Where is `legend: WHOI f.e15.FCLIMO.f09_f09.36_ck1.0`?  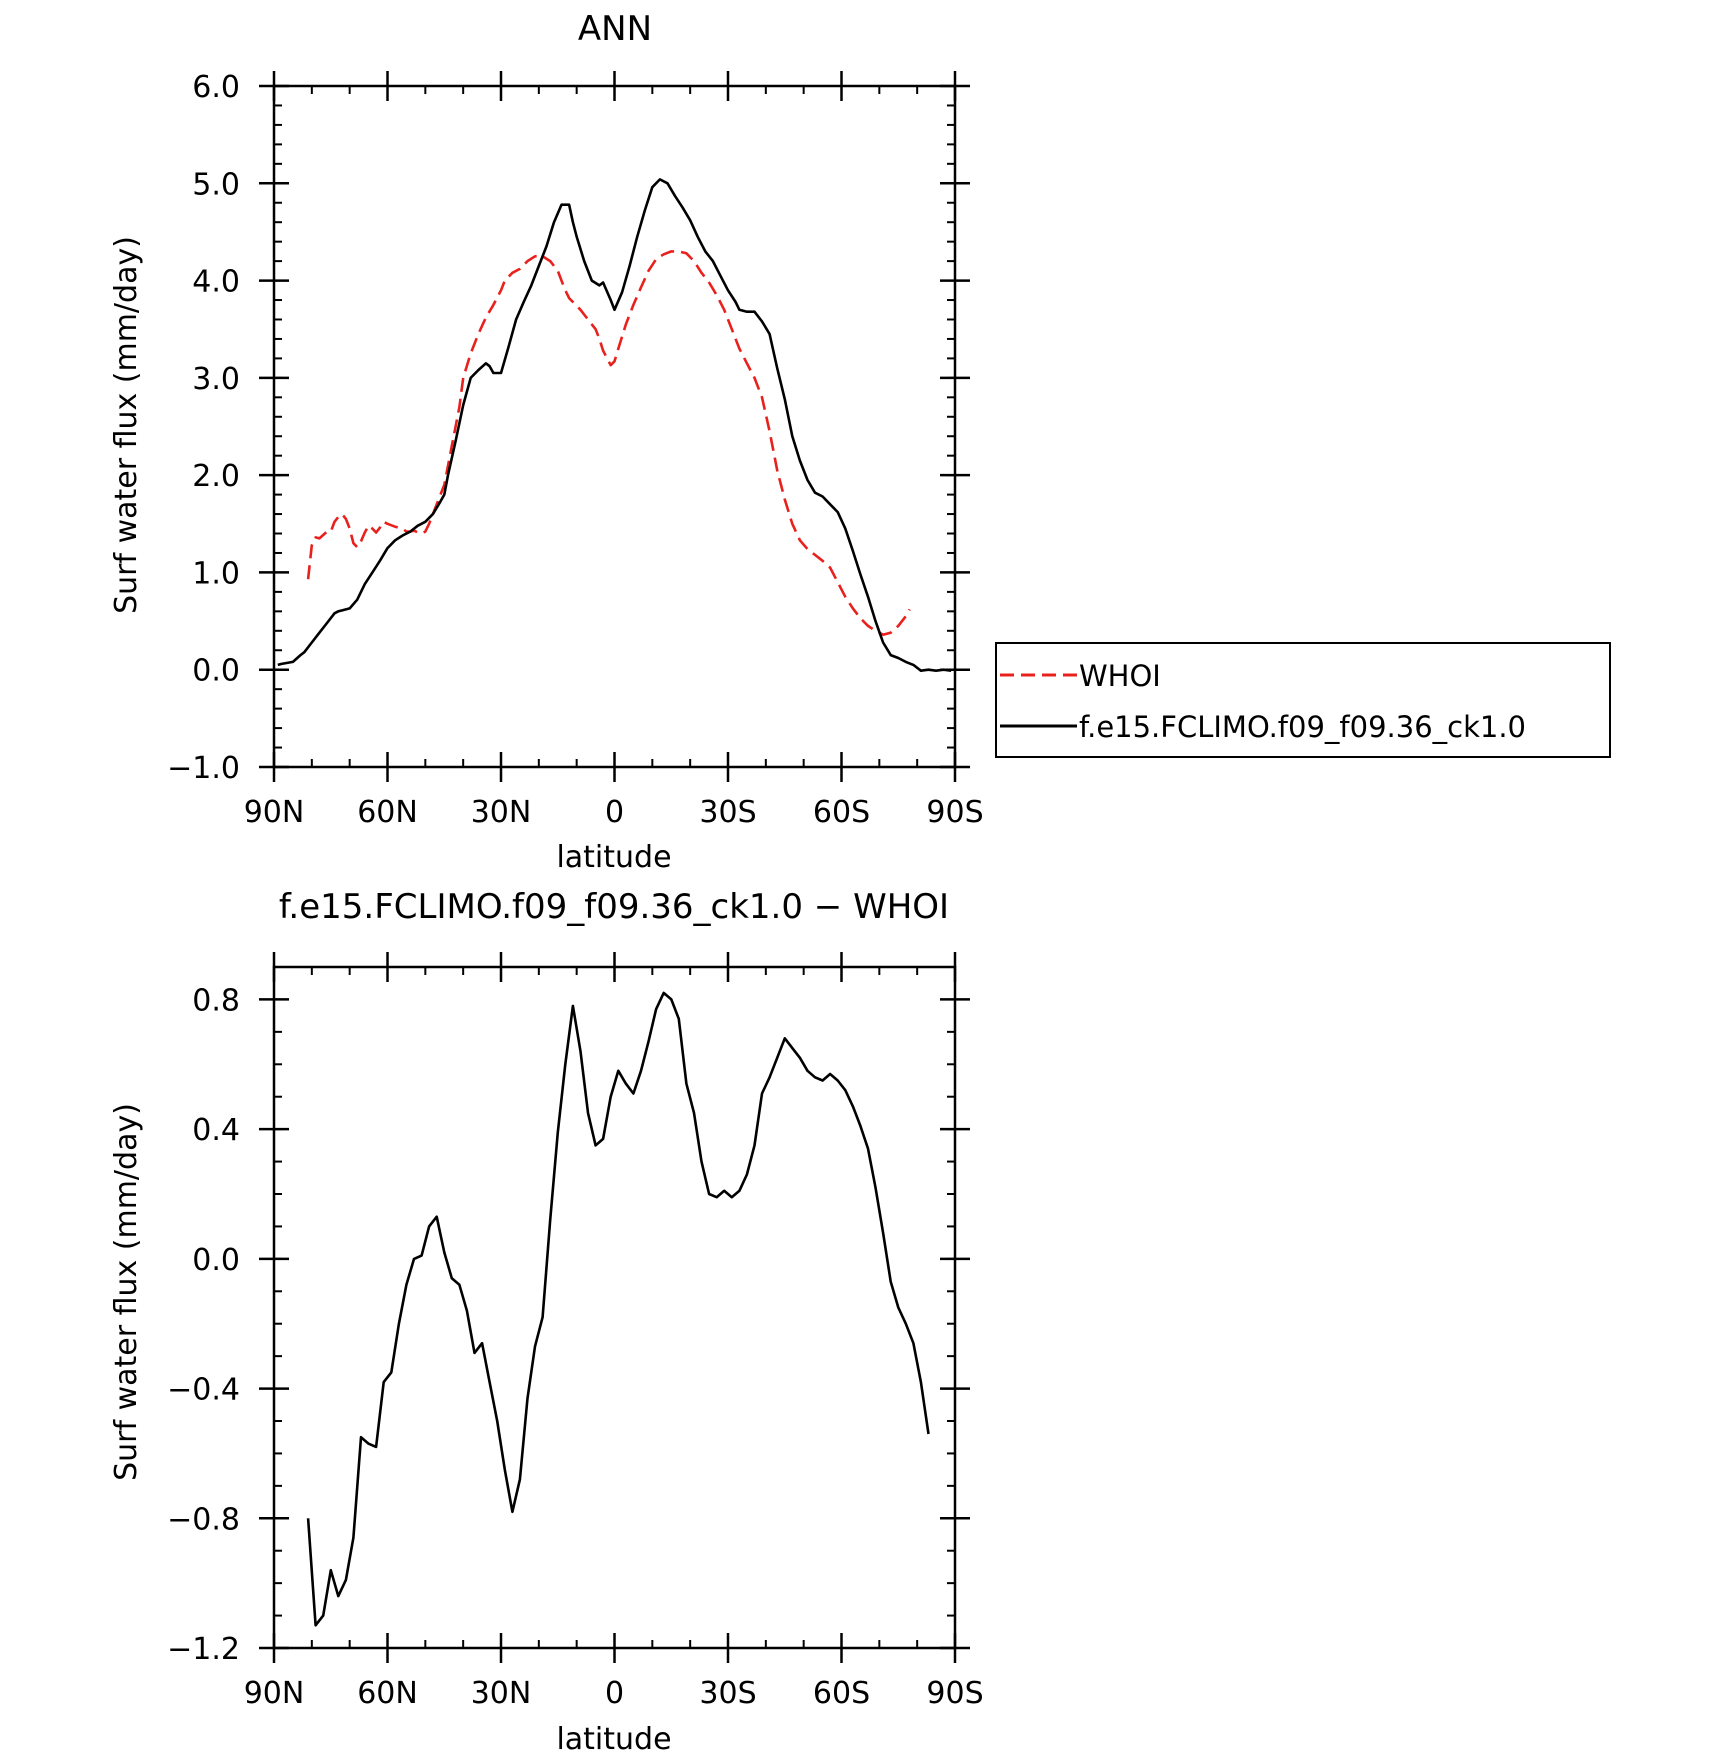
legend: WHOI f.e15.FCLIMO.f09_f09.36_ck1.0 is located at coordinates (1303, 700).